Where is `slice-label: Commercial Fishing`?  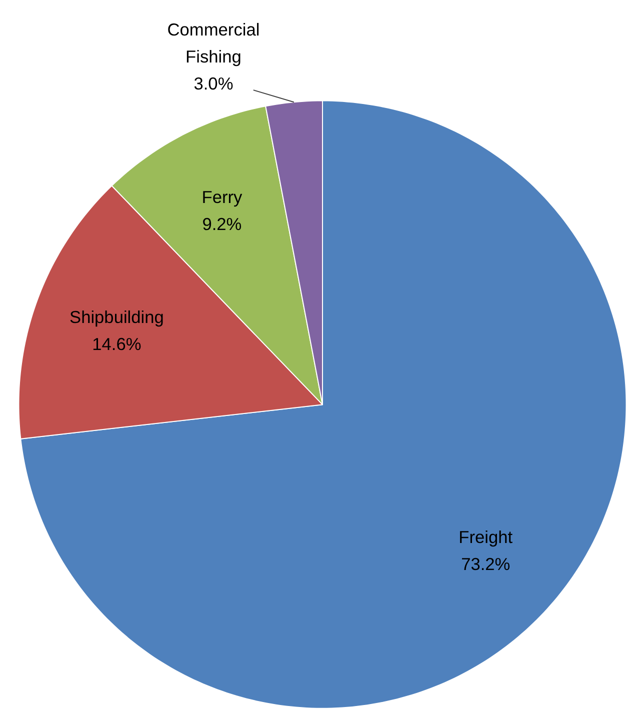 slice-label: Commercial Fishing is located at coordinates (213, 43).